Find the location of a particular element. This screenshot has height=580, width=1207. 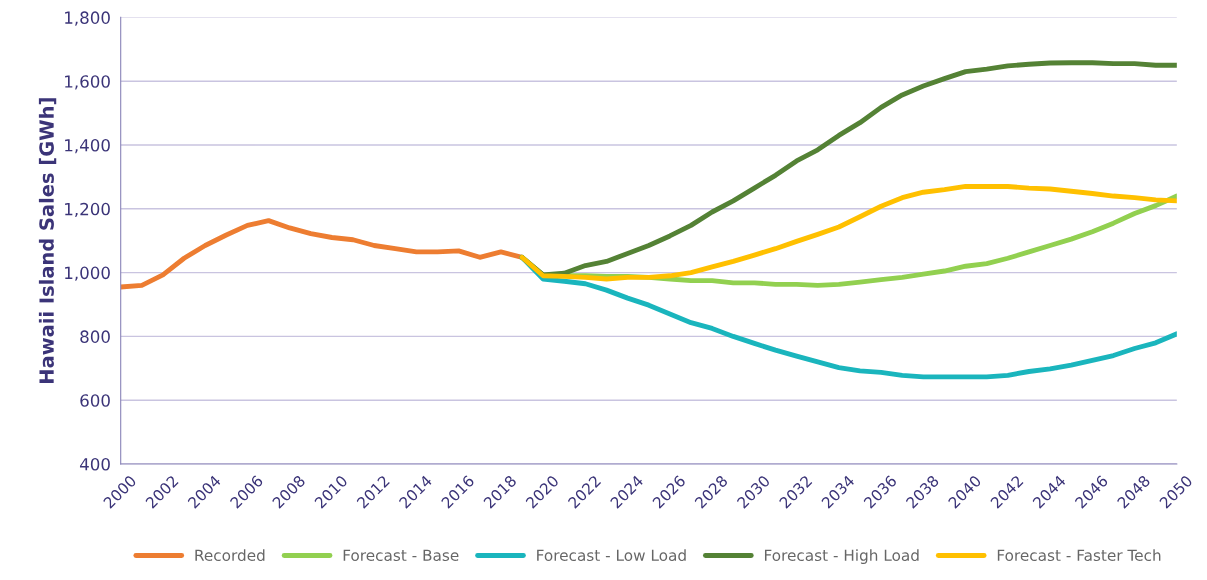

y-tick-label: 1,800 is located at coordinates (87, 18).